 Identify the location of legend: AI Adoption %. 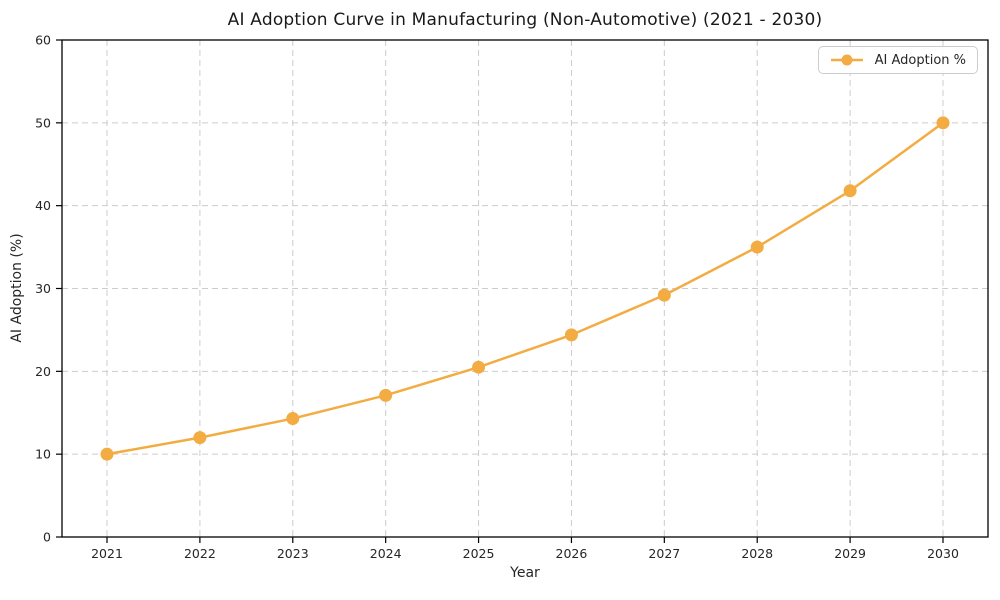
(897, 60).